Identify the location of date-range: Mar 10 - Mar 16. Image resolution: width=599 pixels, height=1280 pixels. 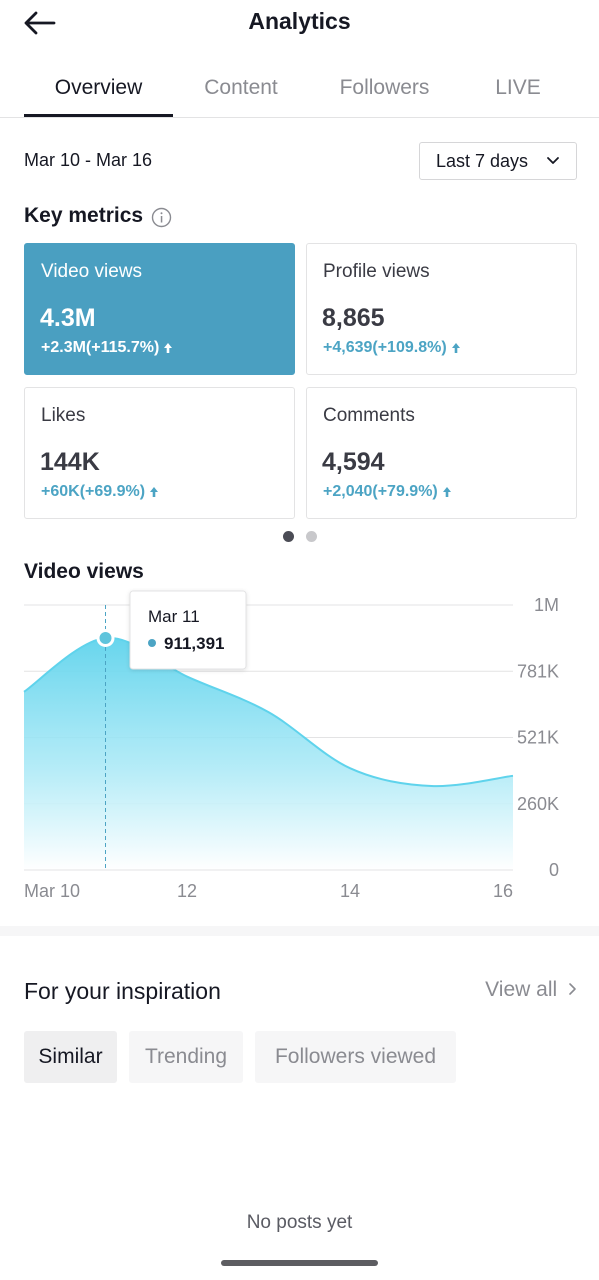
(88, 160).